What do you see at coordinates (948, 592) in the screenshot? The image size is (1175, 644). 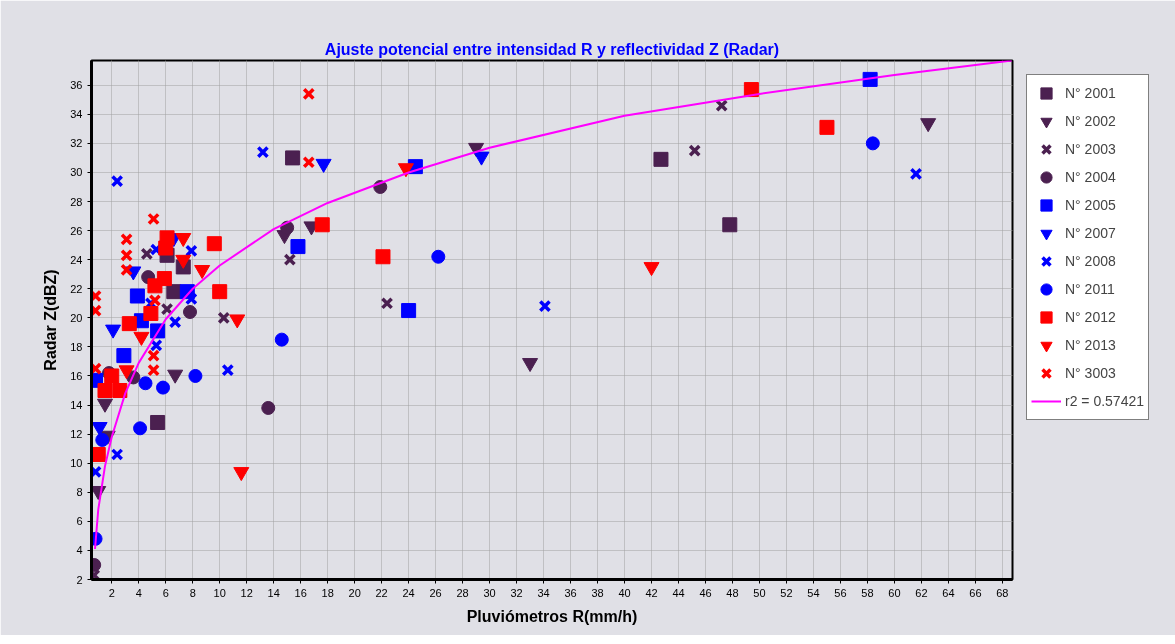 I see `x-tick-label: 64` at bounding box center [948, 592].